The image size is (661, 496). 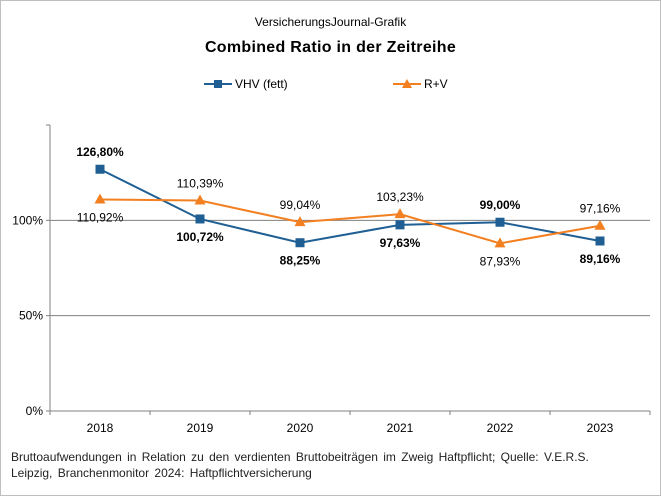 What do you see at coordinates (400, 243) in the screenshot?
I see `data-label-vhv: 97,63%` at bounding box center [400, 243].